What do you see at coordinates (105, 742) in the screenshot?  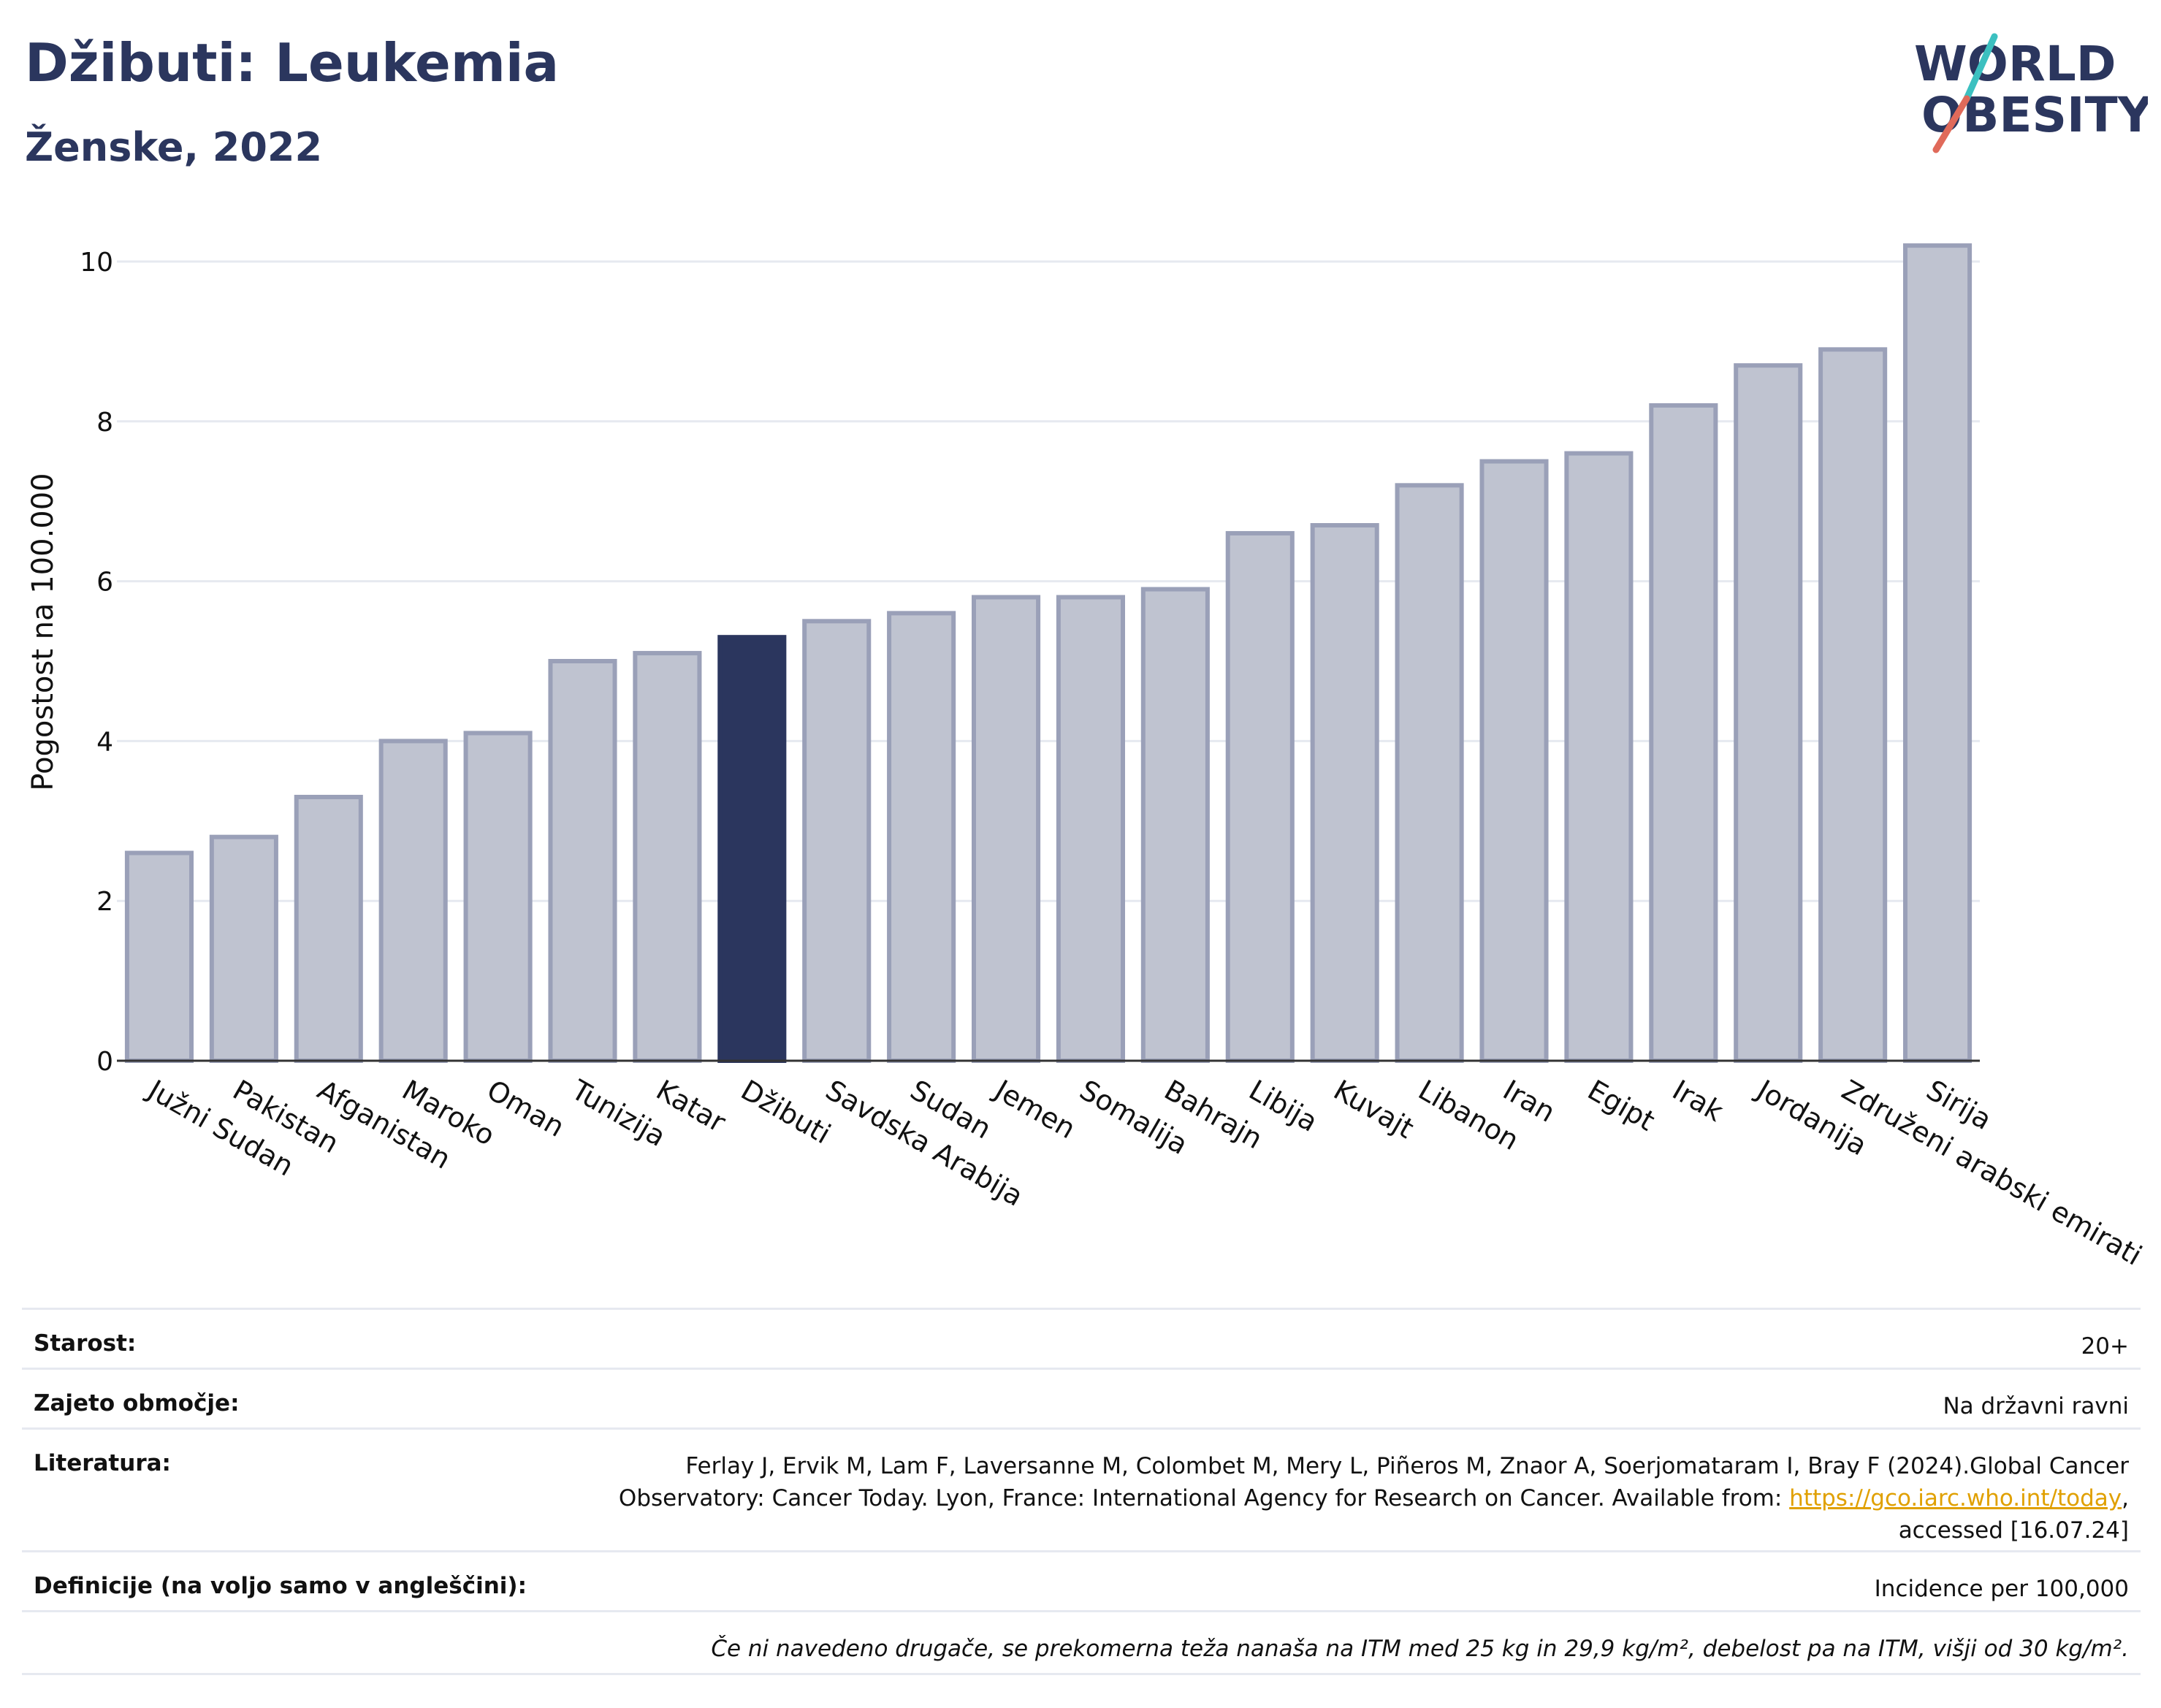 I see `y-tick-label: 4` at bounding box center [105, 742].